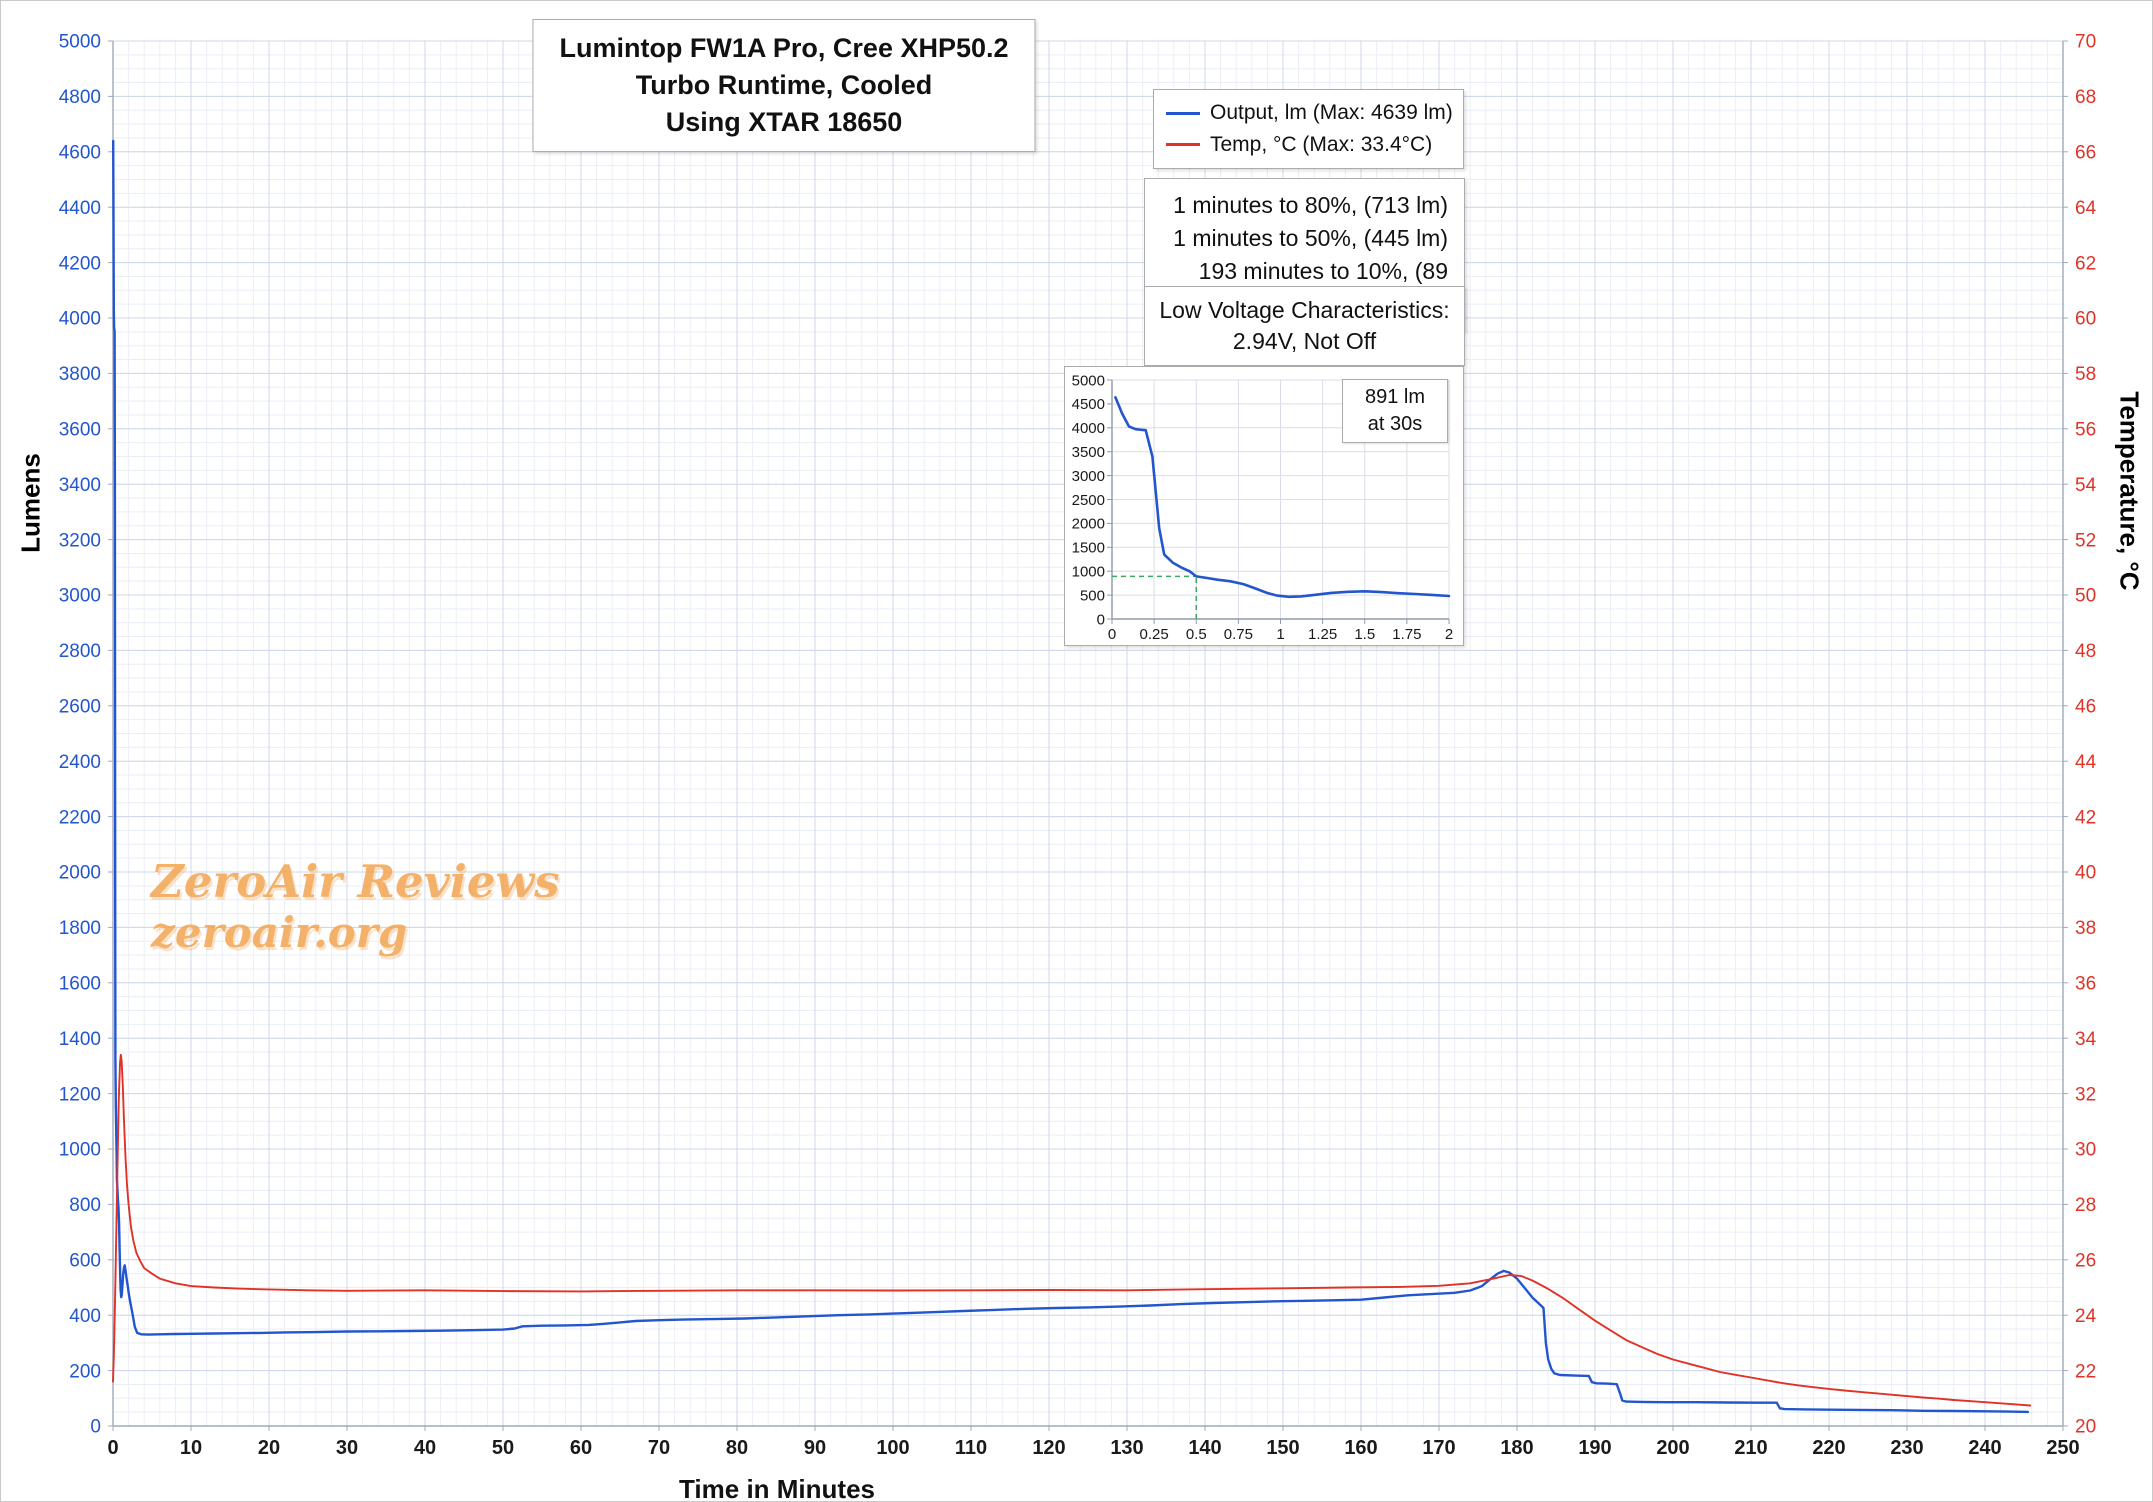  I want to click on svg-text: 4200, so click(80, 263).